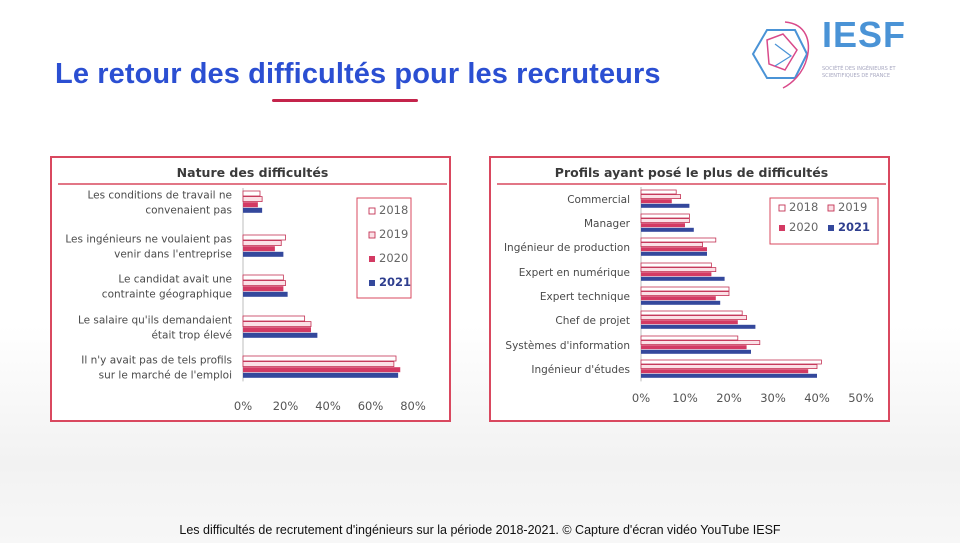 The height and width of the screenshot is (543, 960). I want to click on category-label: Manager, so click(607, 224).